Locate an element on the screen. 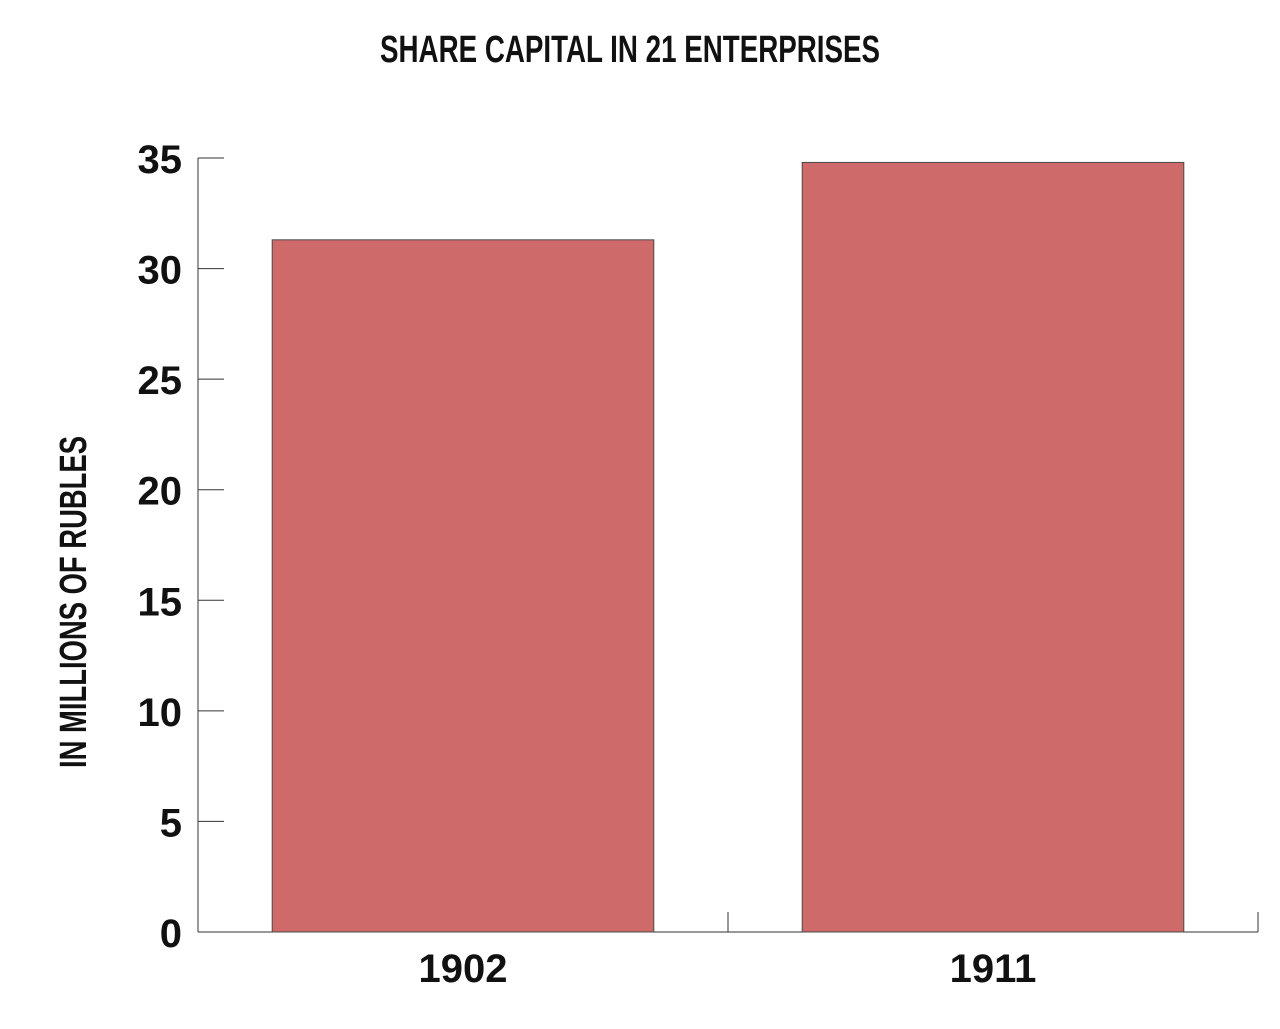 This screenshot has width=1280, height=1029. y-tick-label: 35 is located at coordinates (160, 160).